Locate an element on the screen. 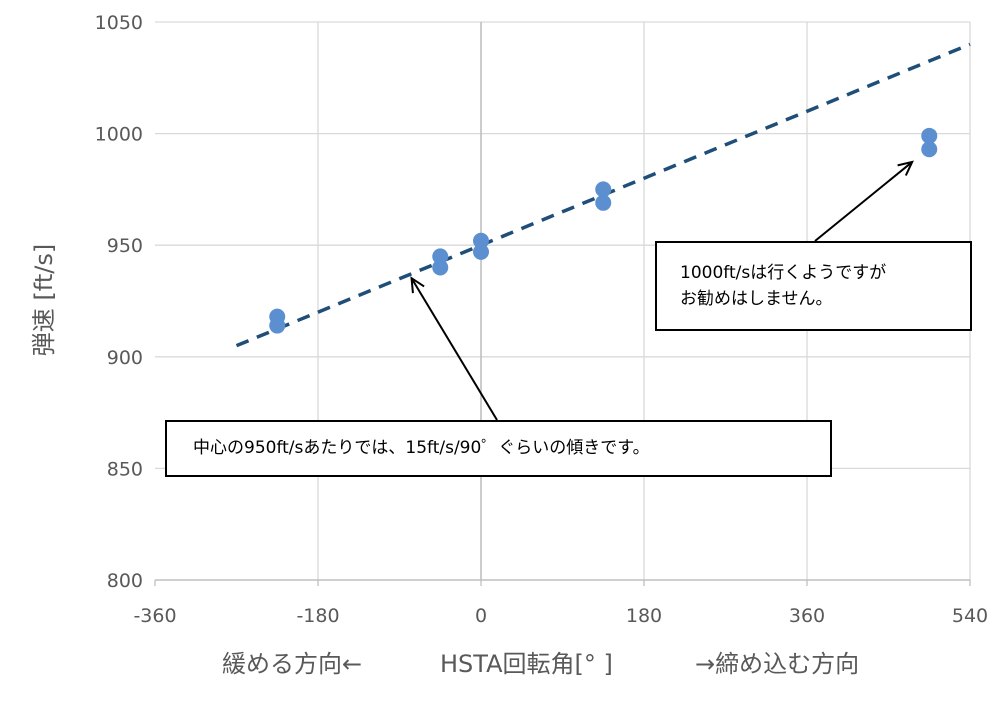 The image size is (1000, 702). x-tick-label: 360 is located at coordinates (807, 616).